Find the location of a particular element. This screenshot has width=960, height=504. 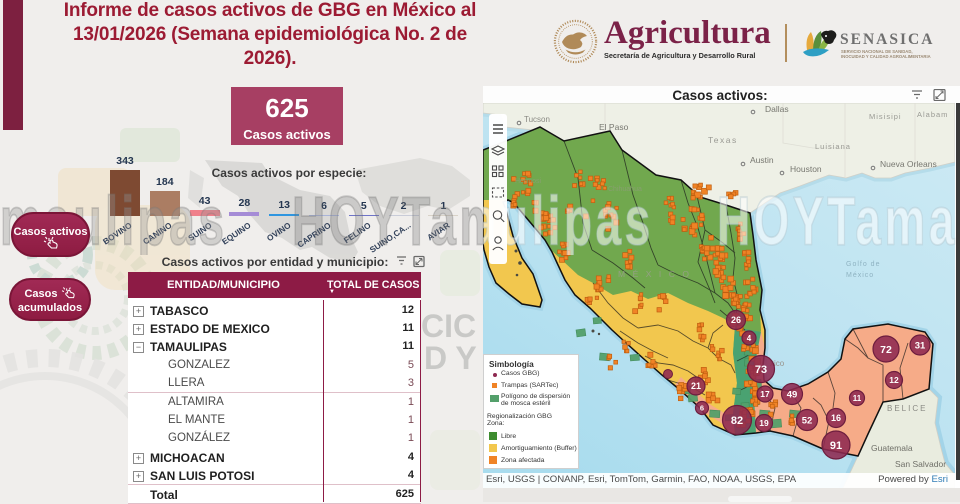

svg-text: San Salvador is located at coordinates (920, 464).